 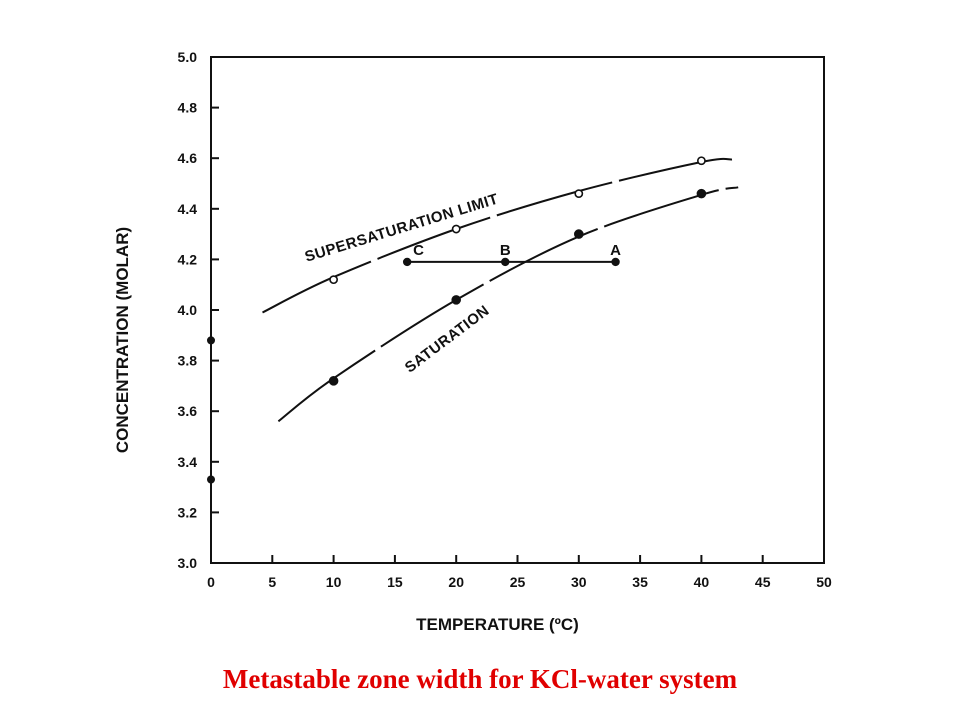 I want to click on point-b, so click(x=505, y=262).